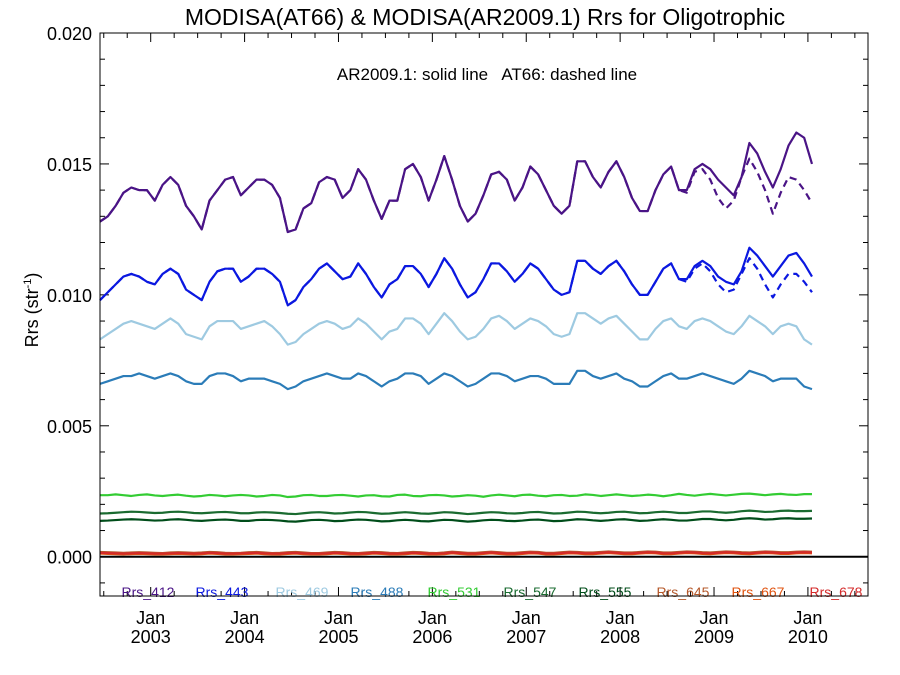  I want to click on x-tick-label-year: 2006, so click(432, 637).